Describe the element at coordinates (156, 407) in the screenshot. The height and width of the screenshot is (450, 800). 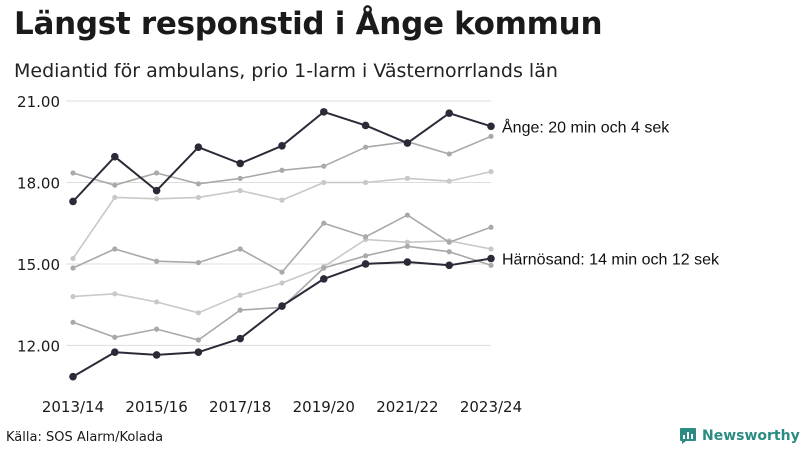
I see `x-tick-label: 2015/16` at that location.